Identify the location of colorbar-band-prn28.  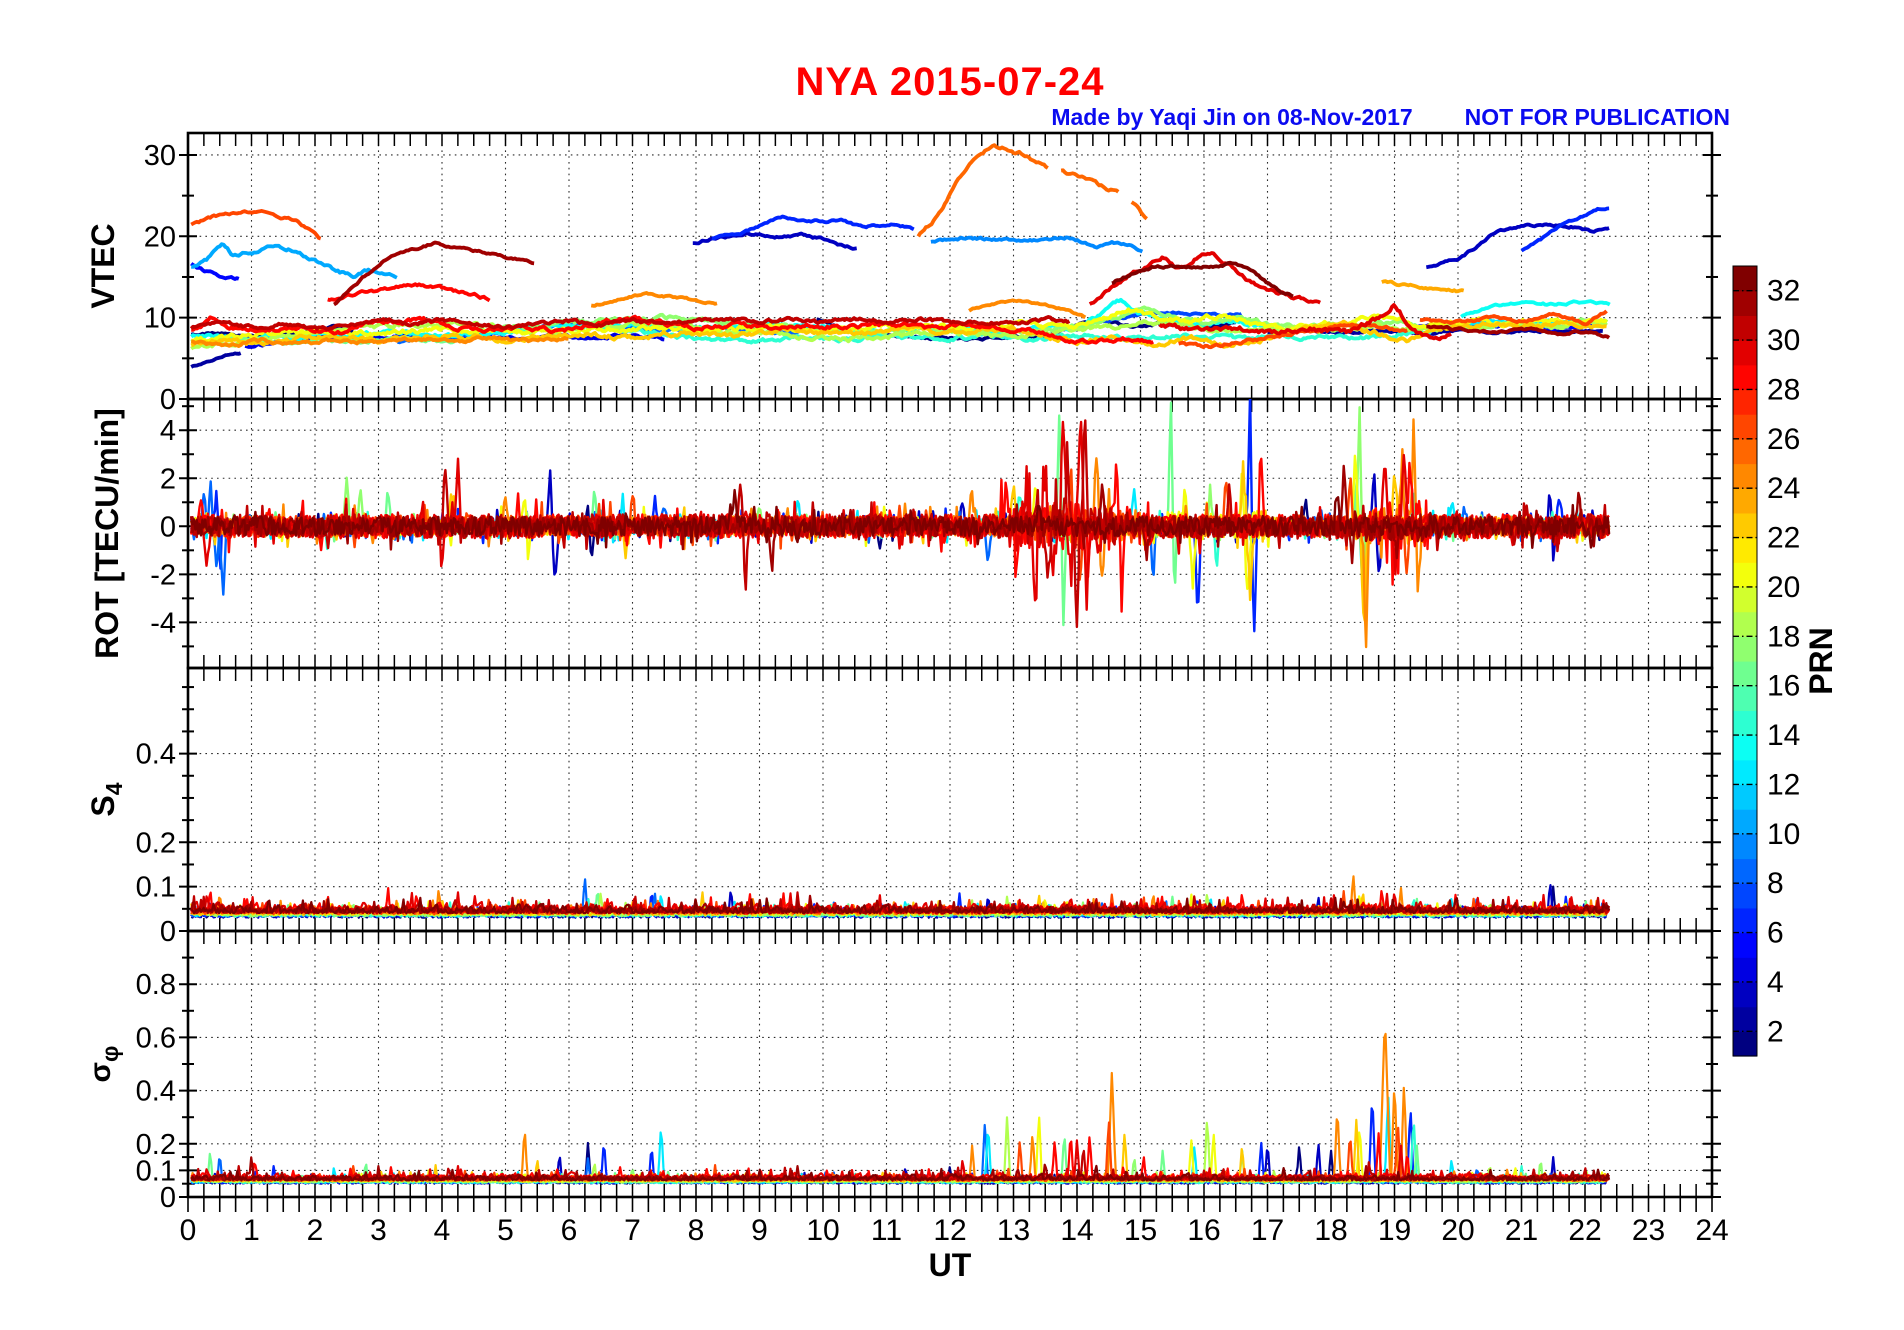
(1745, 377).